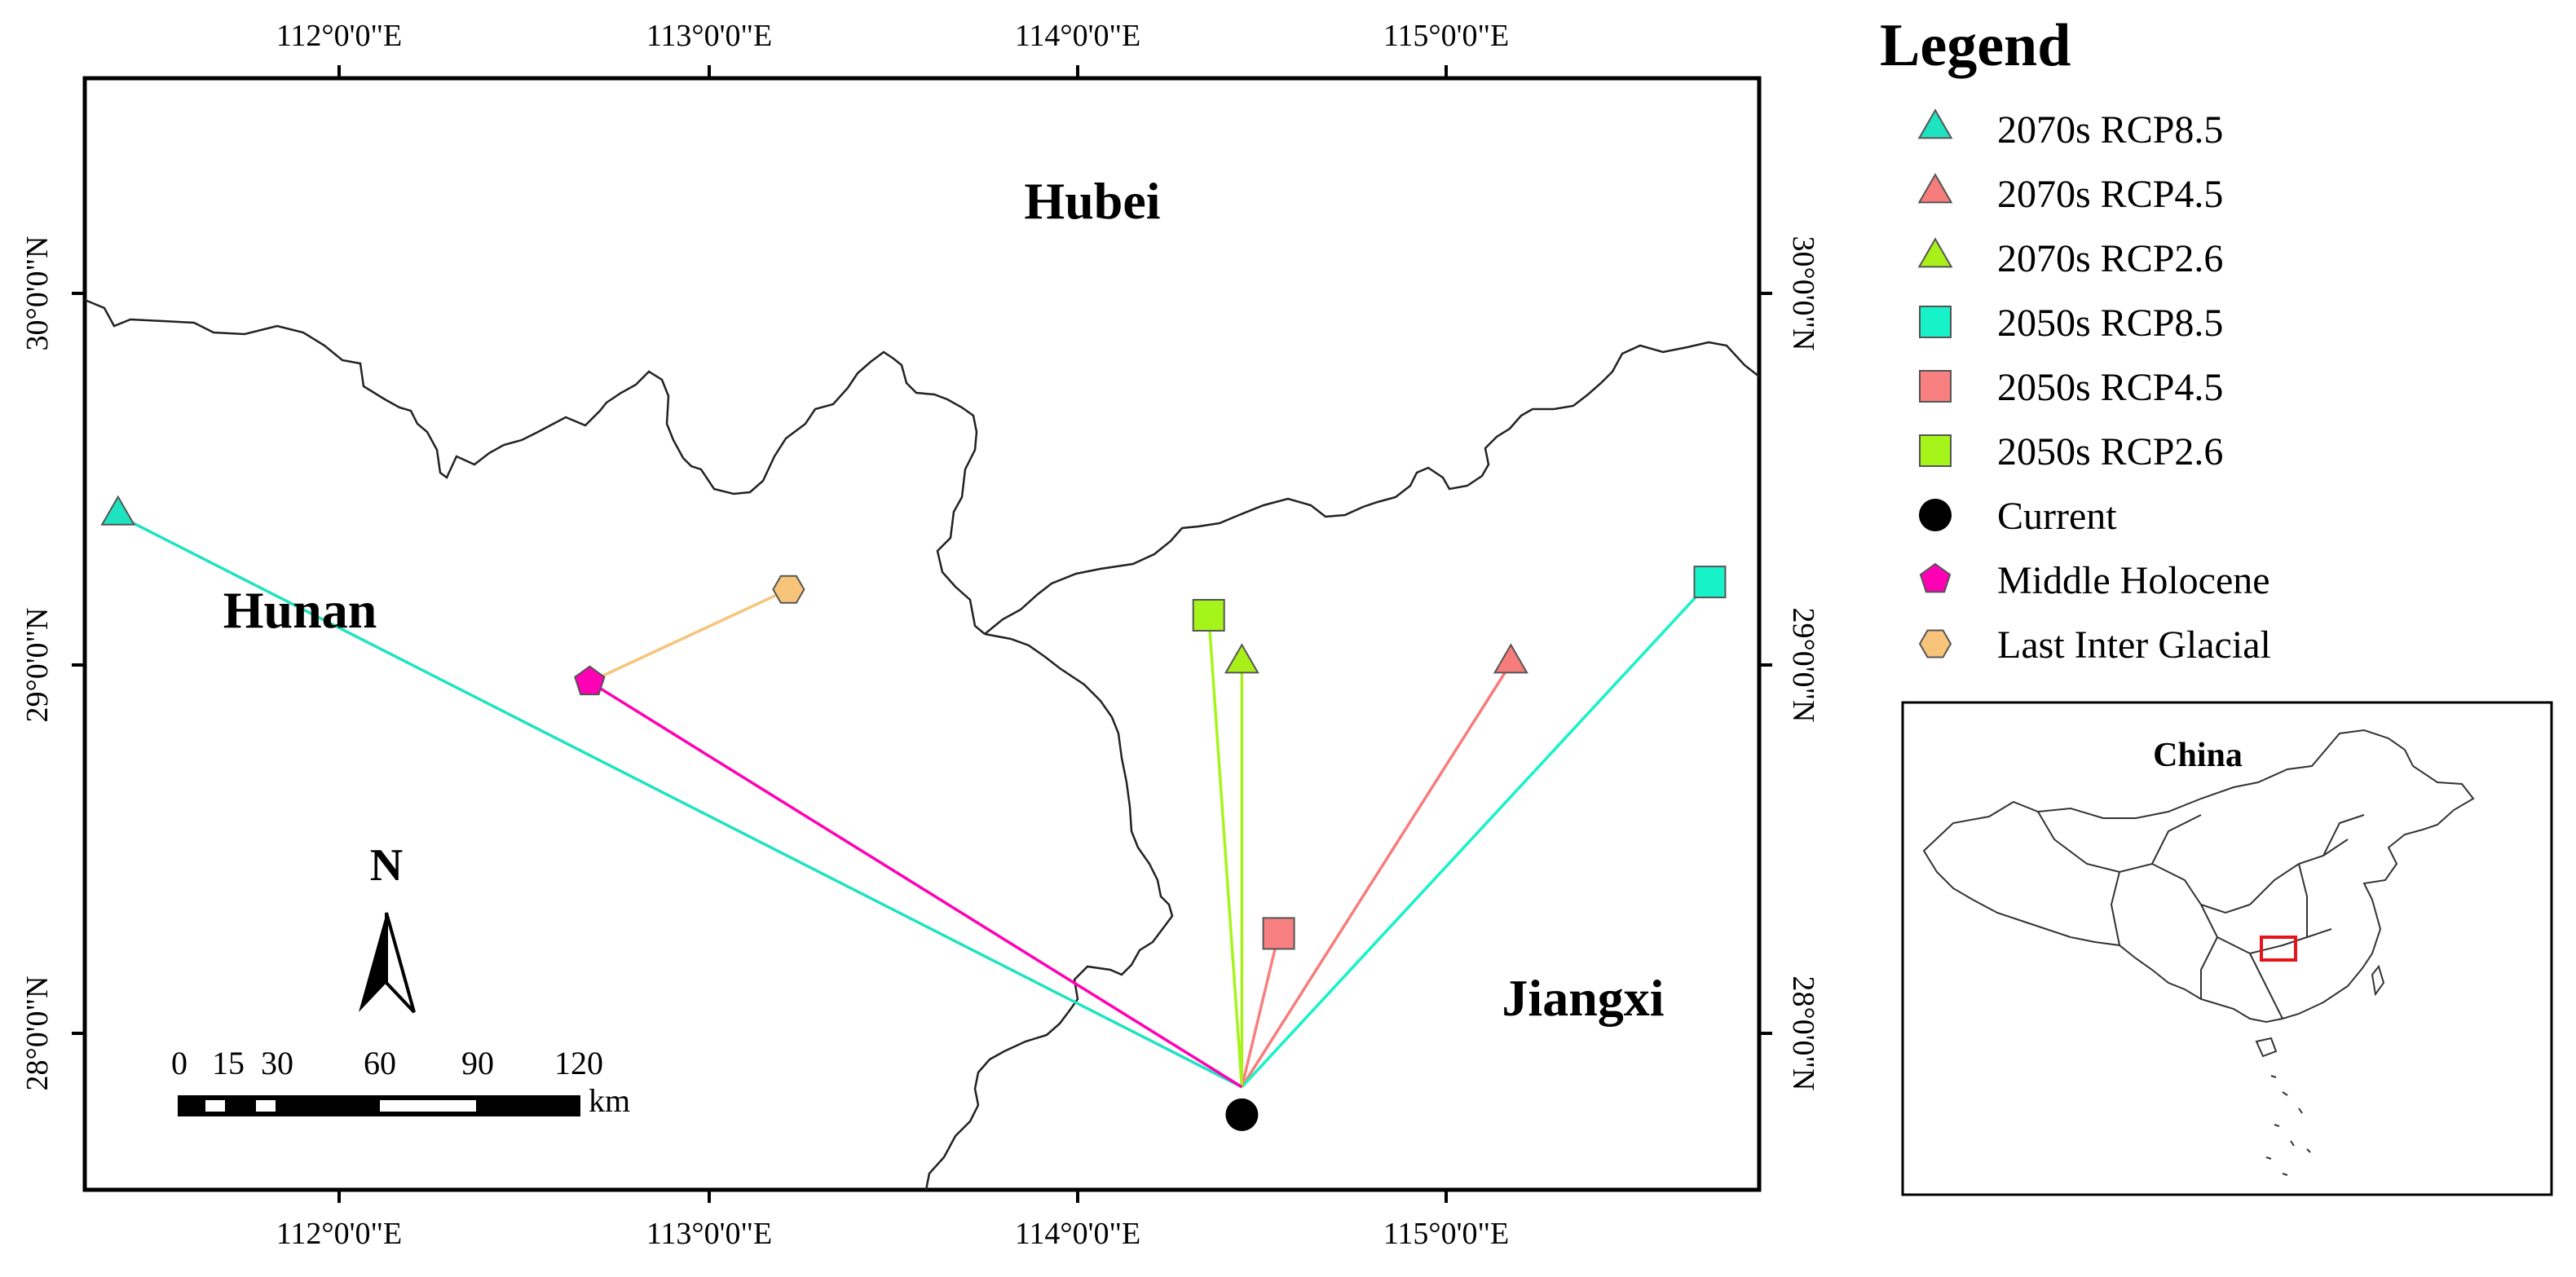 The image size is (2576, 1277). I want to click on legend-title: Legend, so click(1975, 45).